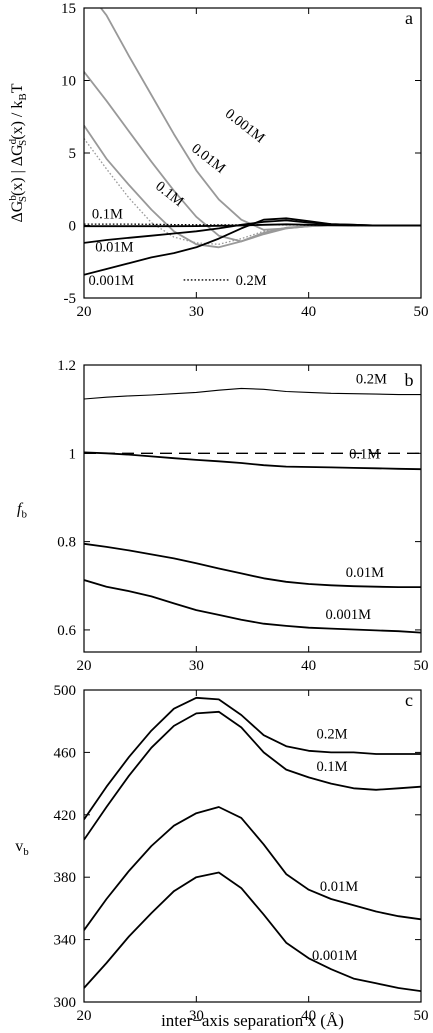 Image resolution: width=433 pixels, height=1033 pixels. Describe the element at coordinates (65, 816) in the screenshot. I see `y-tick-label: 420` at that location.